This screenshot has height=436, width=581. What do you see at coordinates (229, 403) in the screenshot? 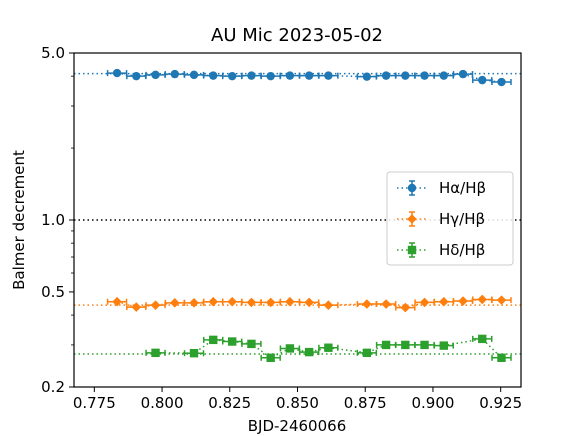
I see `x-tick-label: 0.825` at bounding box center [229, 403].